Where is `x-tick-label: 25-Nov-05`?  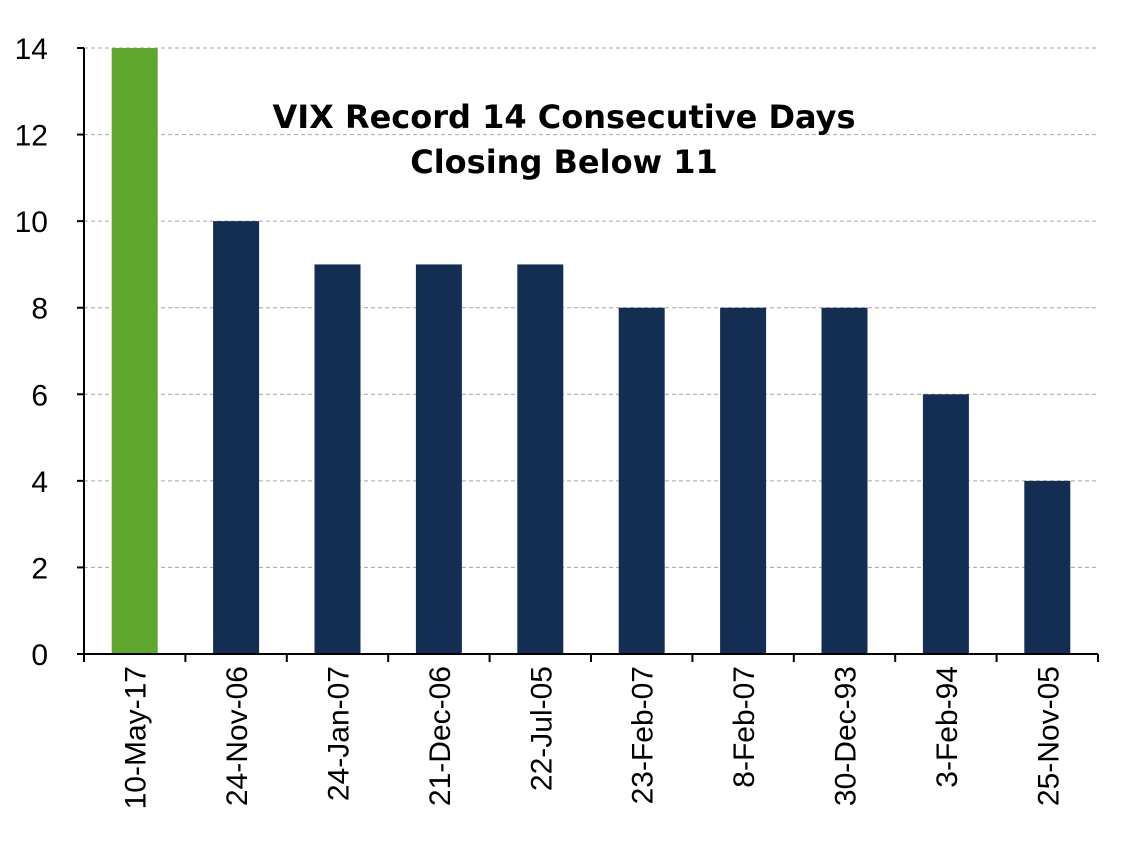 x-tick-label: 25-Nov-05 is located at coordinates (1048, 736).